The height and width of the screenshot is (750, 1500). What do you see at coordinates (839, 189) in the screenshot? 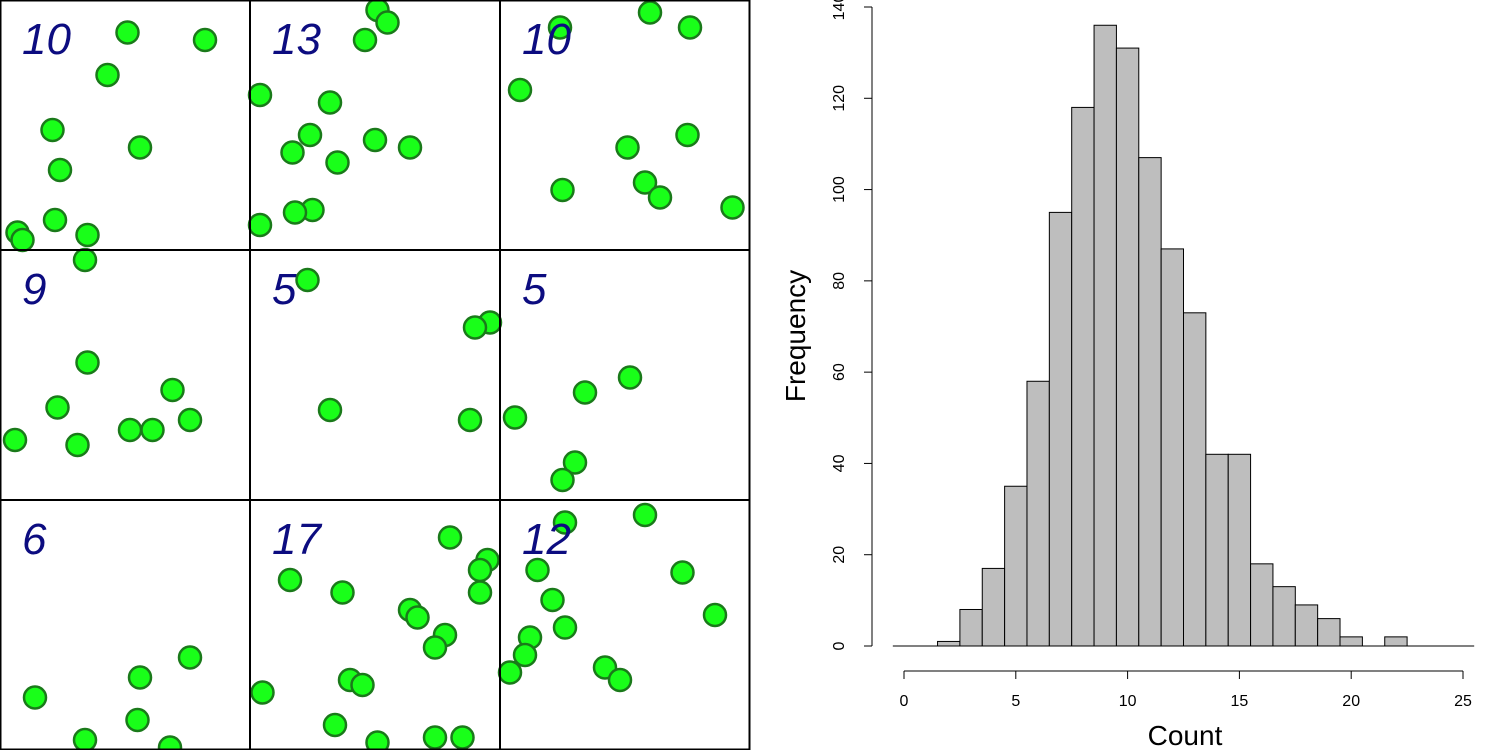
I see `y-tick-label: 100` at bounding box center [839, 189].